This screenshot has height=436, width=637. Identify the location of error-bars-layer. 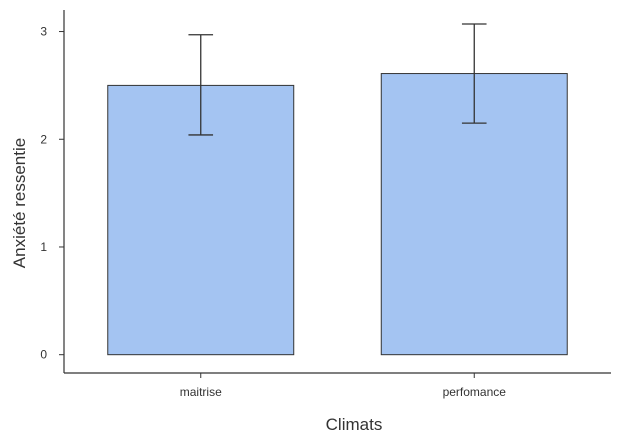
(337, 79).